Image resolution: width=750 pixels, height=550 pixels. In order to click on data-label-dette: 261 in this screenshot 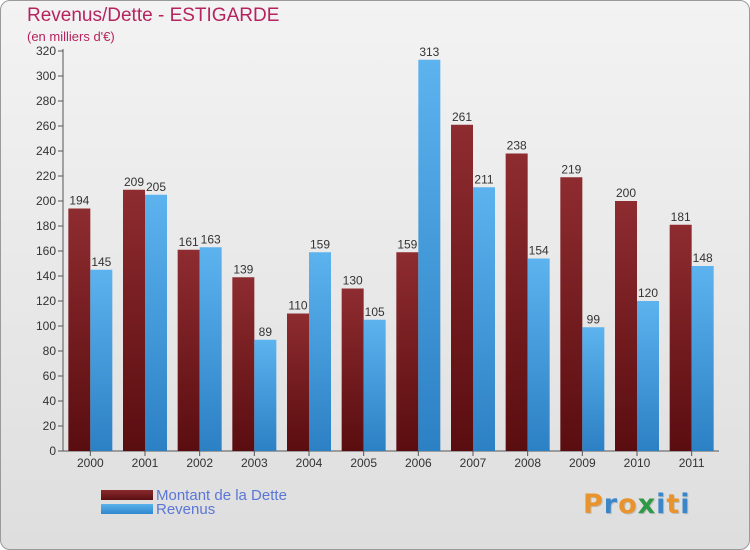, I will do `click(462, 117)`.